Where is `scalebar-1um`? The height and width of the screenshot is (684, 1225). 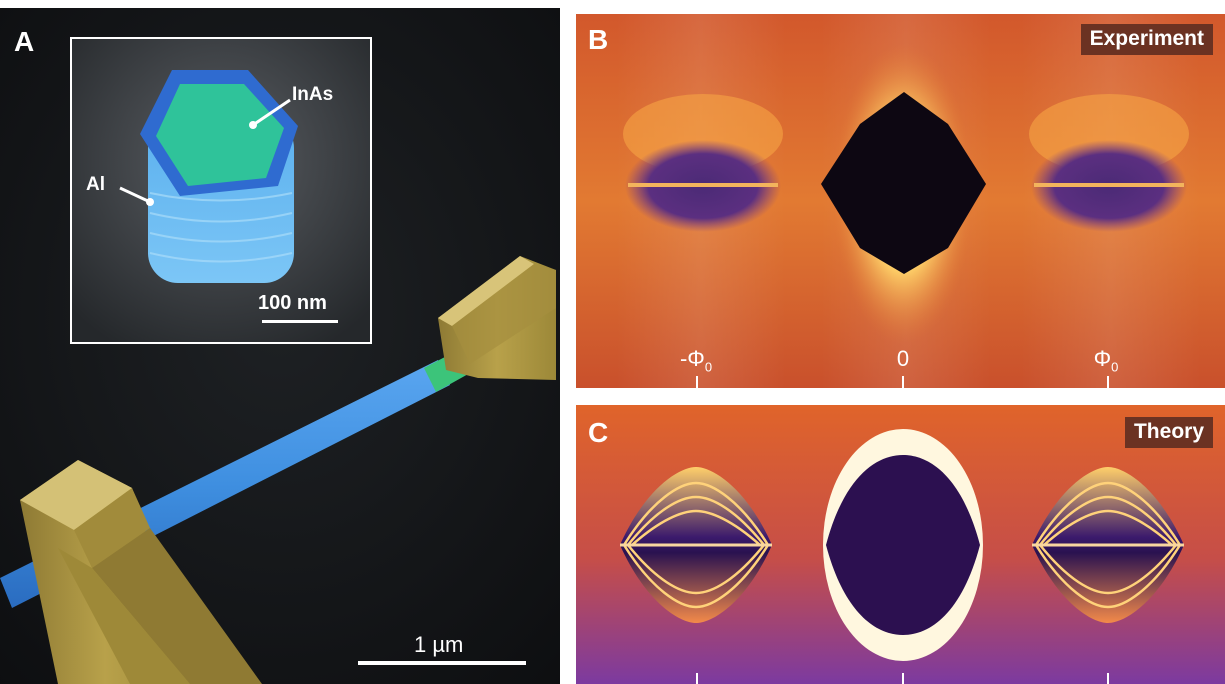
scalebar-1um is located at coordinates (442, 663).